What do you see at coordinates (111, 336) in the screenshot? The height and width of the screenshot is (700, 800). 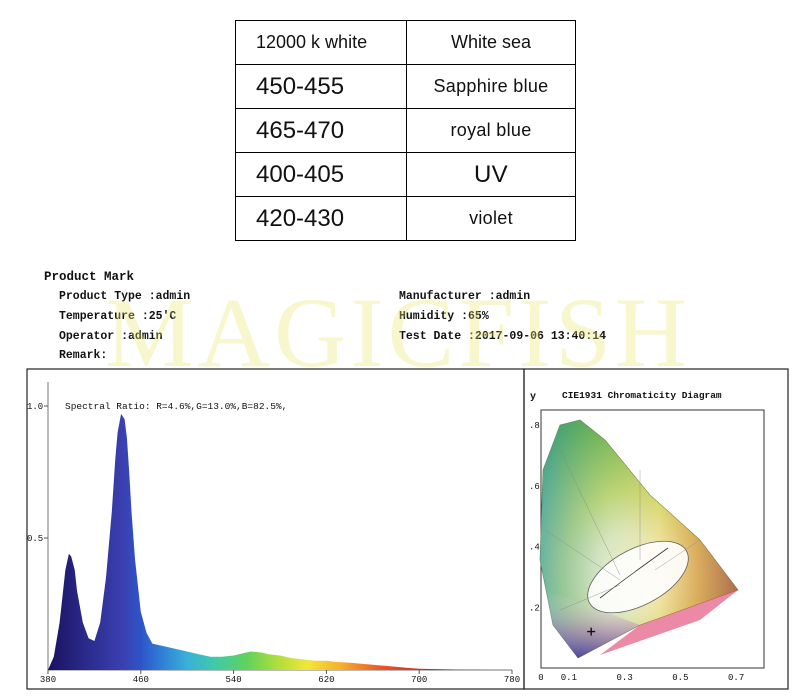 I see `operator-field: Operator :admin` at bounding box center [111, 336].